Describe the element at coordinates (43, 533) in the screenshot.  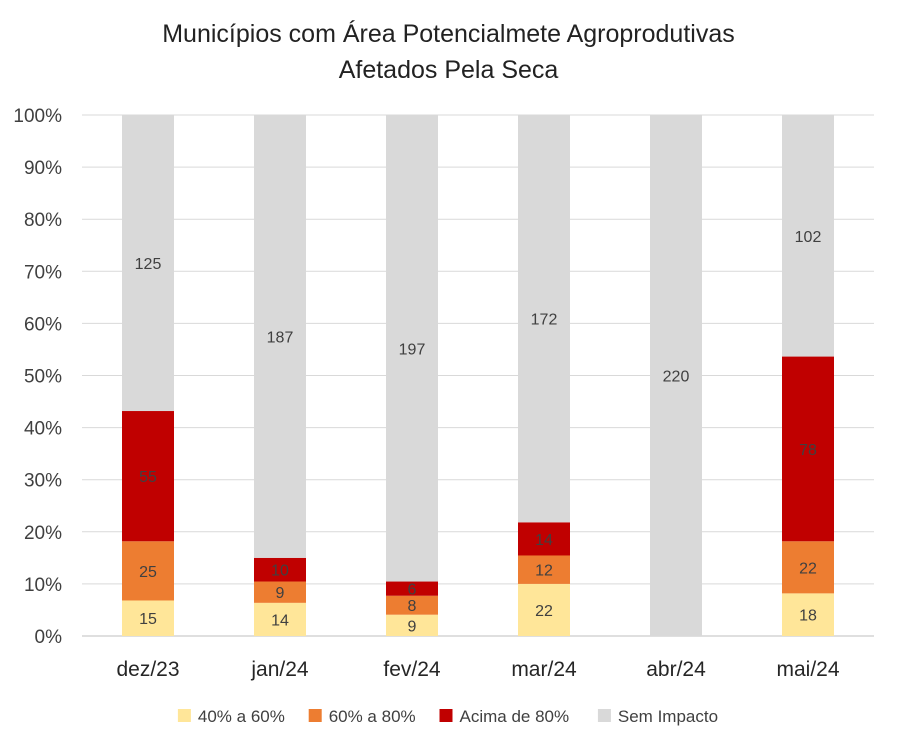
I see `y-tick-label: 20%` at that location.